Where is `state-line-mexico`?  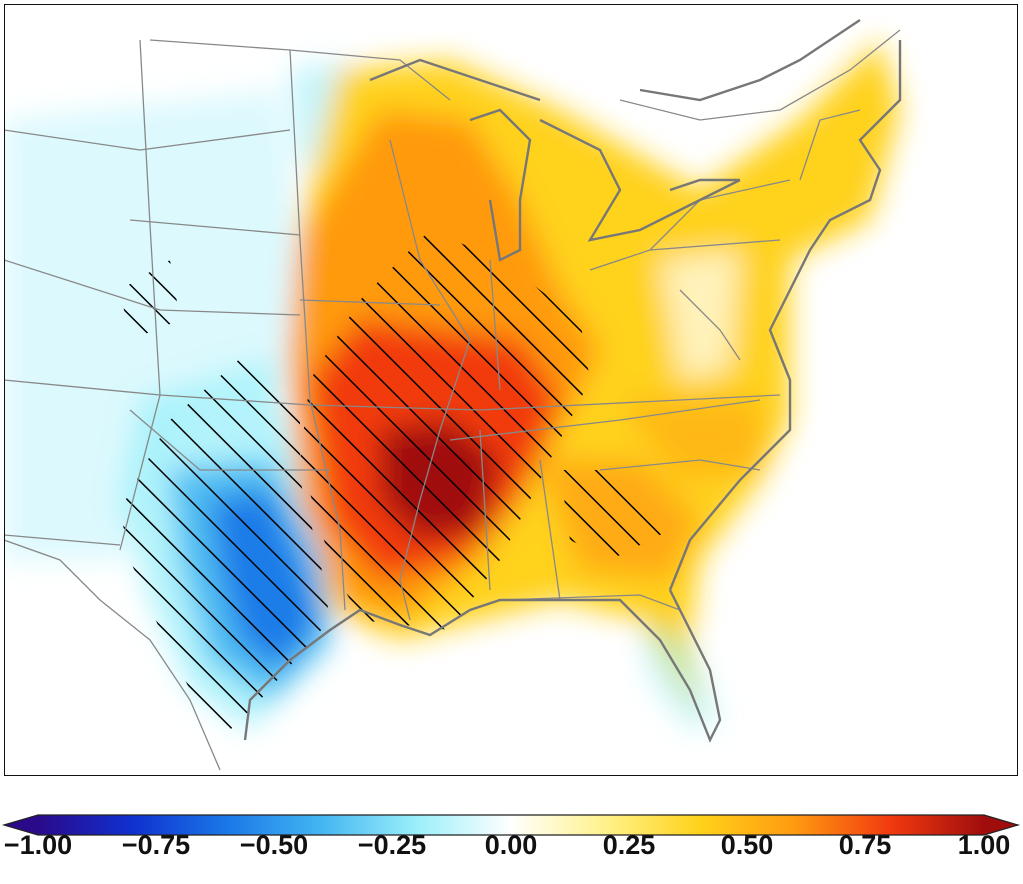
state-line-mexico is located at coordinates (112, 655).